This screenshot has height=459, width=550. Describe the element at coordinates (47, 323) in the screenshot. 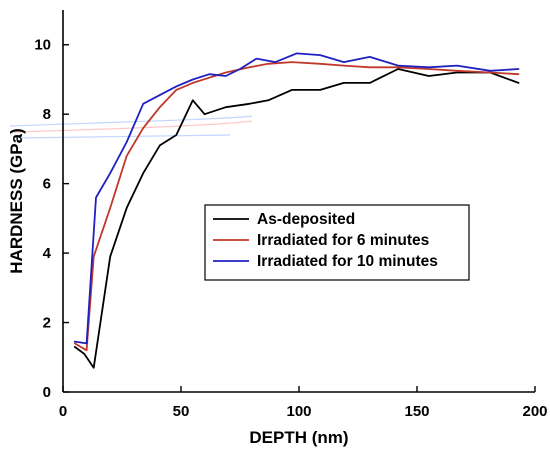

I see `y-tick-label: 2` at that location.